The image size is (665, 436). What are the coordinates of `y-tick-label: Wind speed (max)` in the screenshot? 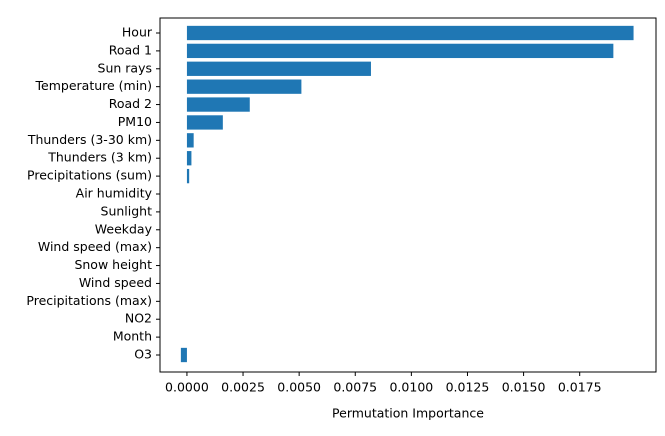 It's located at (95, 246).